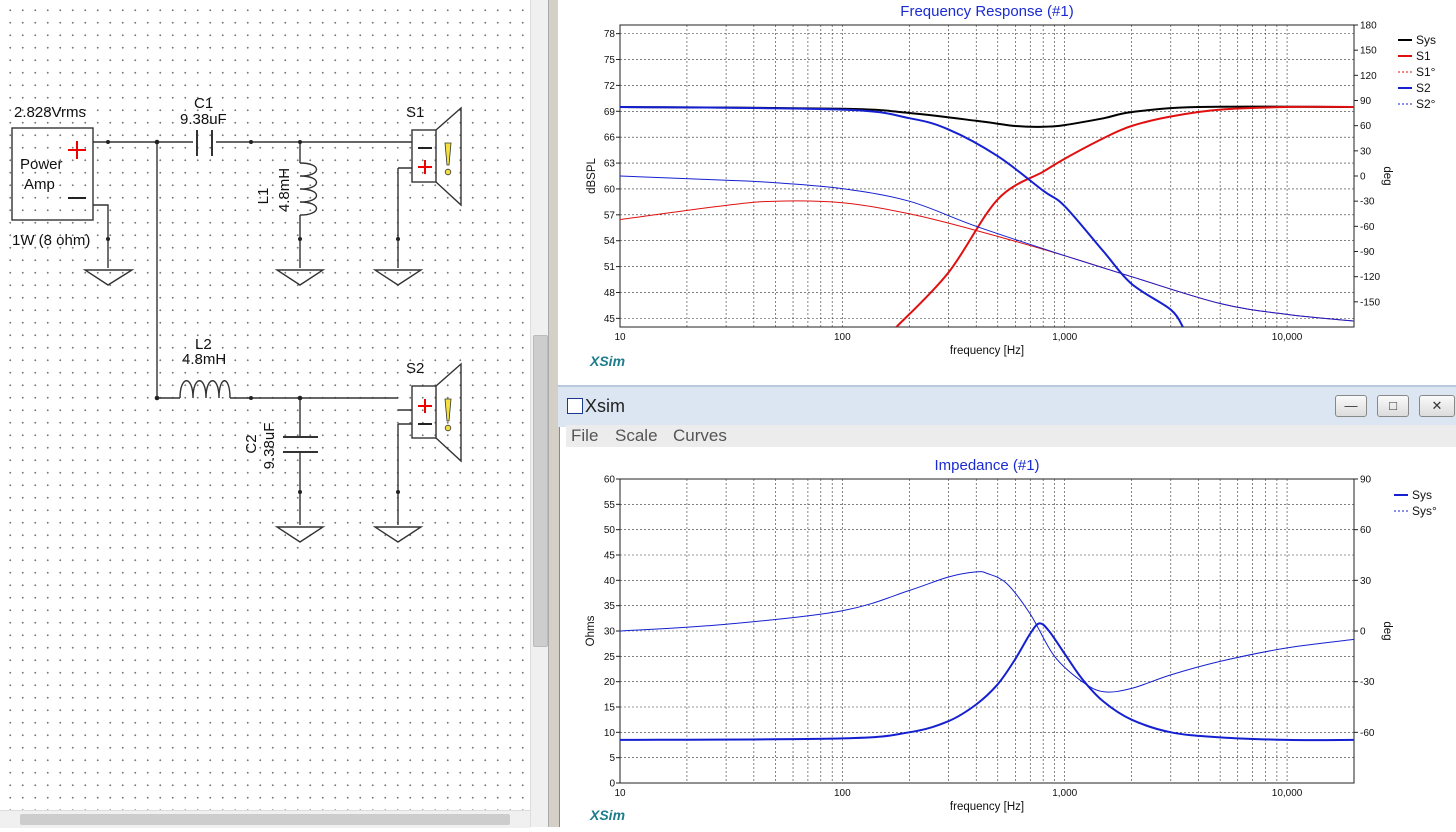  I want to click on y-tick-label: 63, so click(610, 164).